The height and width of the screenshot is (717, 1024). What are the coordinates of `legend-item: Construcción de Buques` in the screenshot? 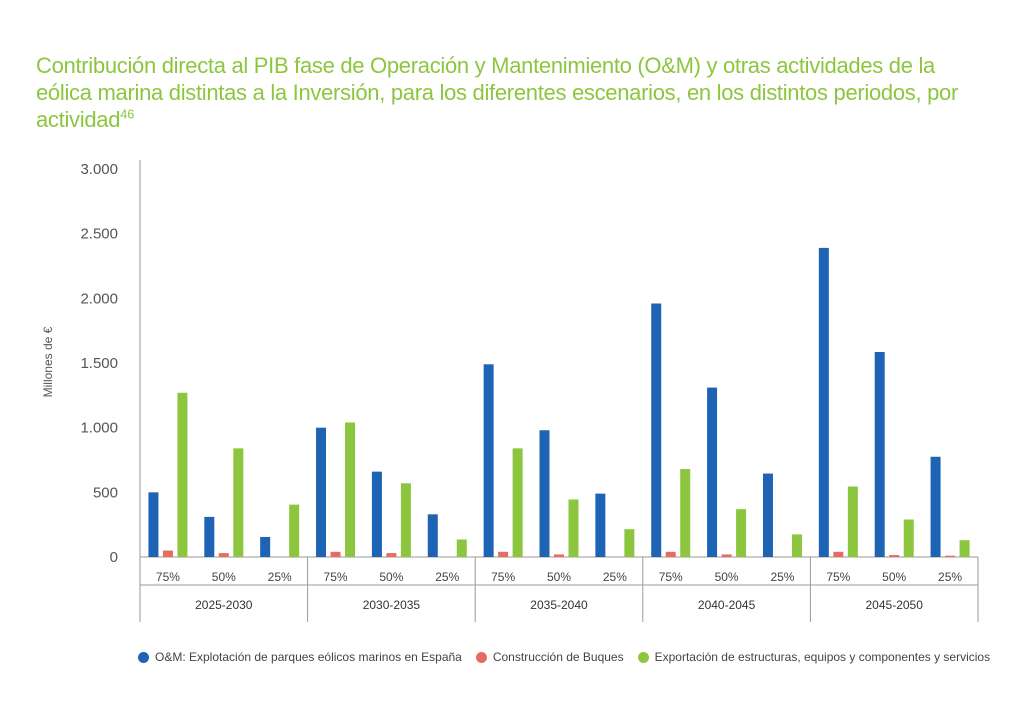 It's located at (549, 657).